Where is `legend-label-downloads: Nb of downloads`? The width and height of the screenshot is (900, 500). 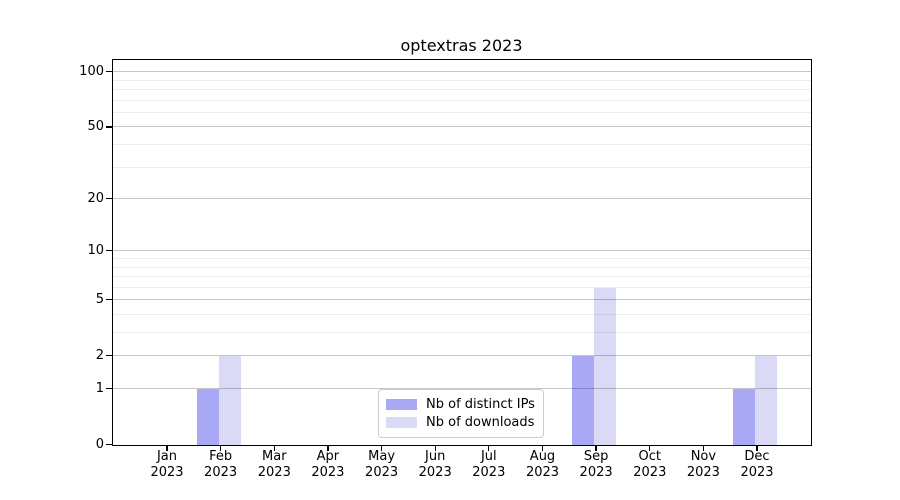
legend-label-downloads: Nb of downloads is located at coordinates (480, 423).